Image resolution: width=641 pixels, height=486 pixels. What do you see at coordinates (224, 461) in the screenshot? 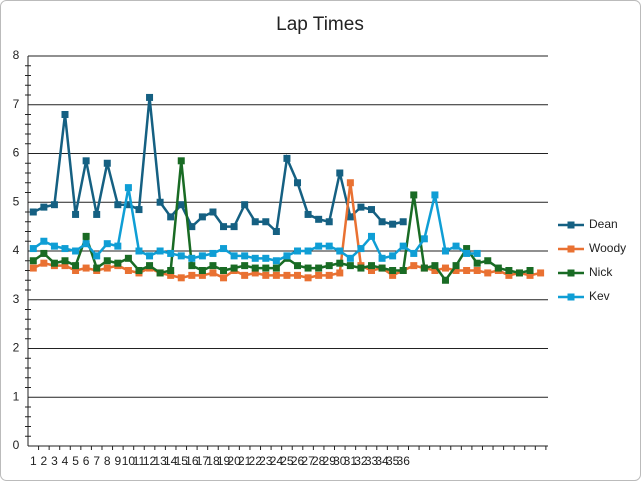
I see `x-tick-label: 19` at bounding box center [224, 461].